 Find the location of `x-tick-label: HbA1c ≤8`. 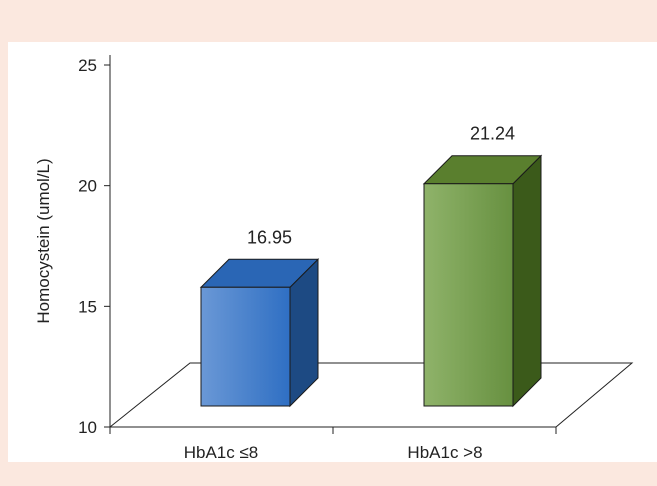

x-tick-label: HbA1c ≤8 is located at coordinates (221, 452).